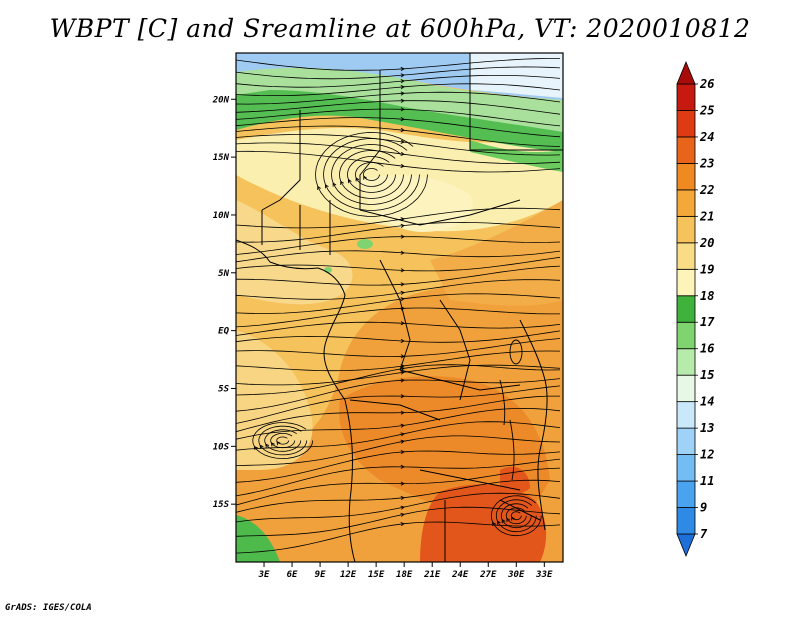 This screenshot has width=800, height=618. What do you see at coordinates (706, 243) in the screenshot?
I see `colorbar-label: 20` at bounding box center [706, 243].